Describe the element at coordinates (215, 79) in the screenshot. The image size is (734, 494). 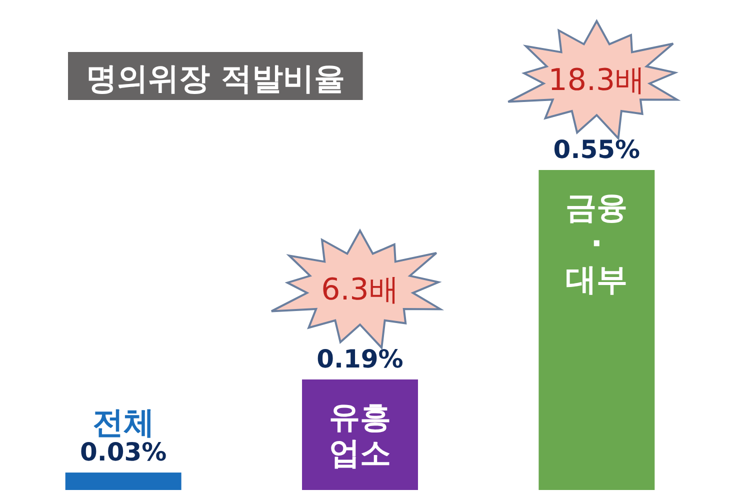
I see `chart-title: 명의위장 적발비율` at that location.